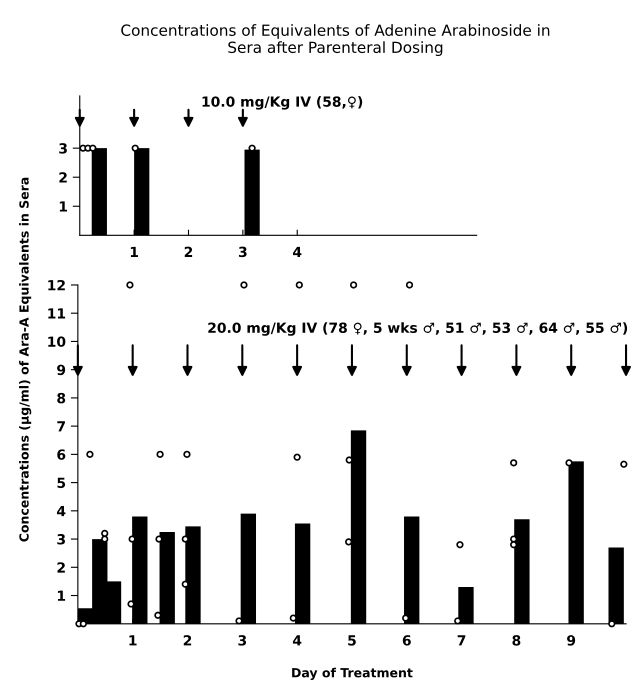  Describe the element at coordinates (282, 103) in the screenshot. I see `annotation: 10.0 mg/Kg IV (58,♀)` at that location.